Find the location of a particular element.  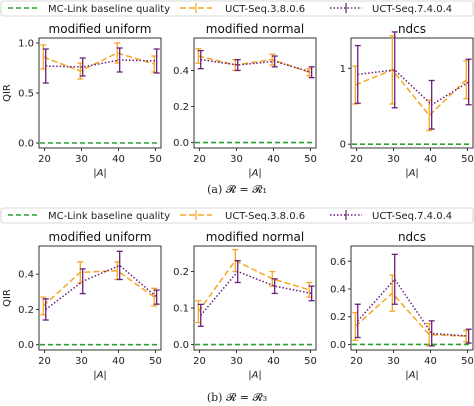

chart-panel-1: modified normal 0.0 0.2 0.4 20 30 40 50 |A| is located at coordinates (245, 100).